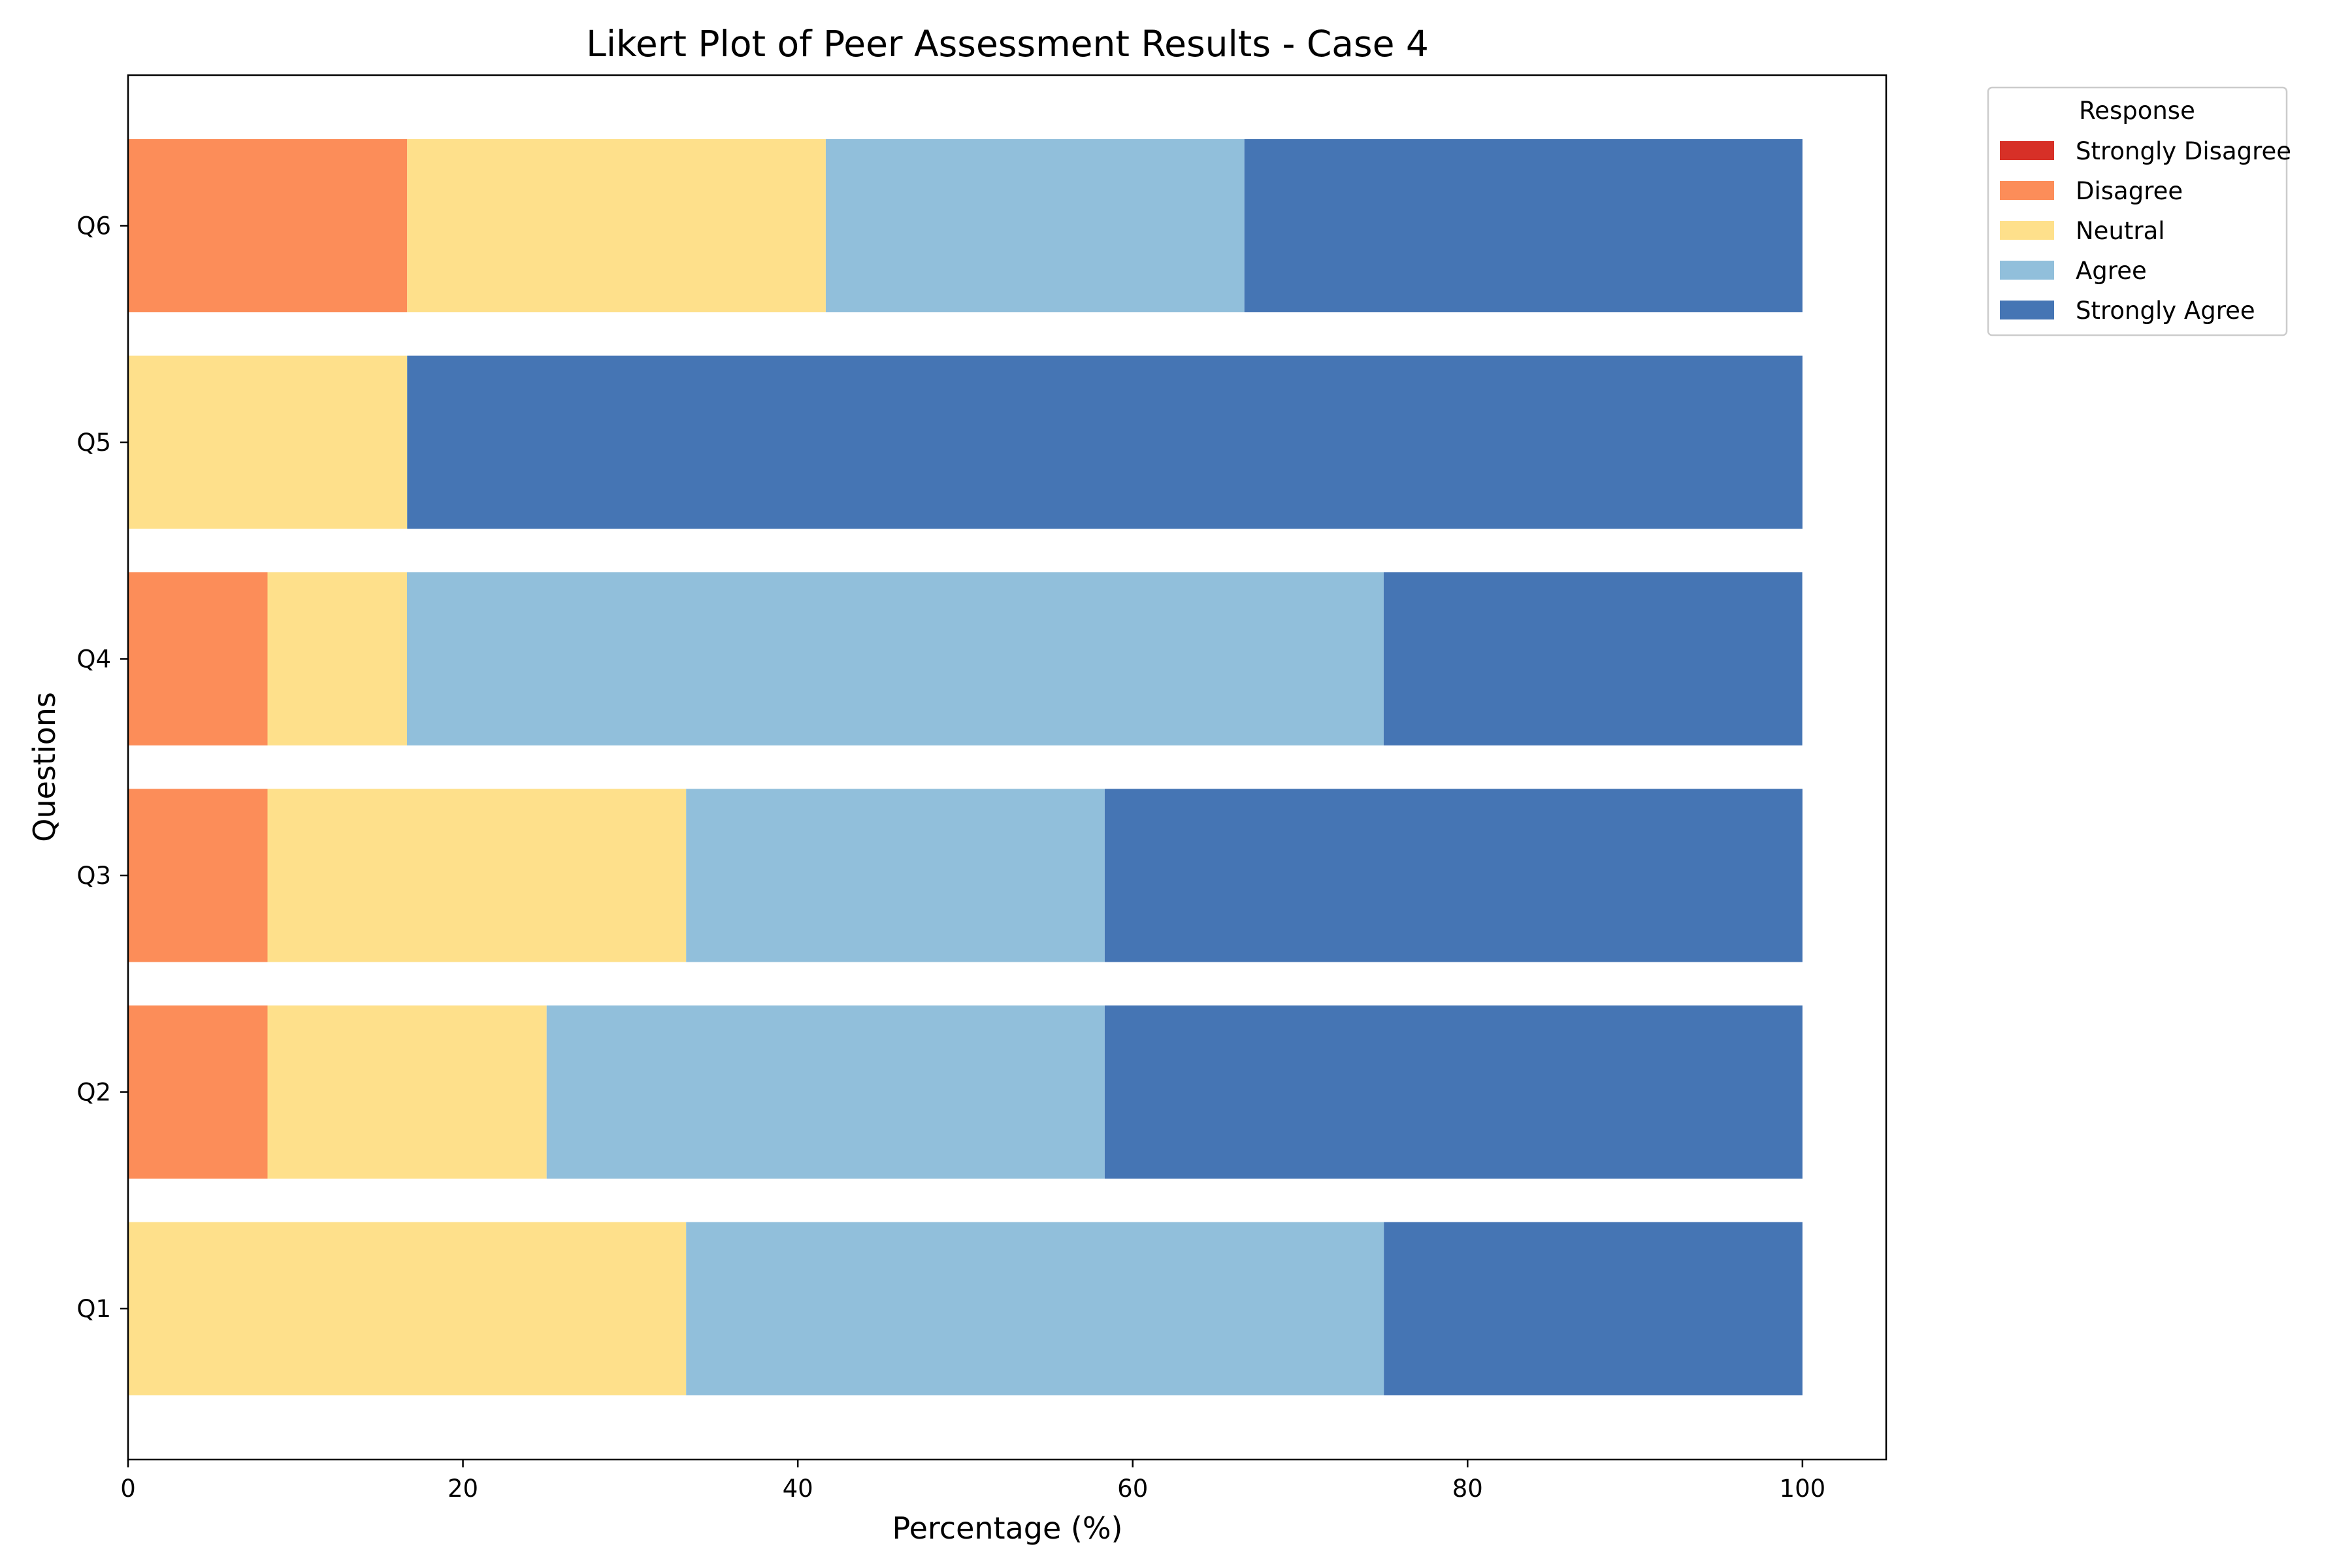 The height and width of the screenshot is (1568, 2352). I want to click on legend-box, so click(2137, 211).